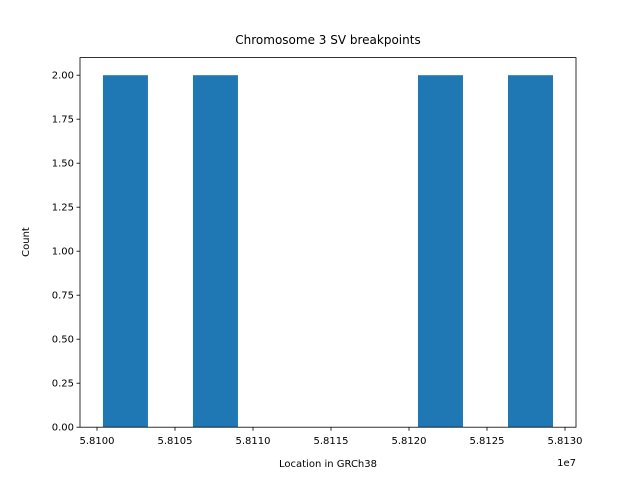 The height and width of the screenshot is (480, 640). I want to click on x-tick-label: 5.8105, so click(175, 441).